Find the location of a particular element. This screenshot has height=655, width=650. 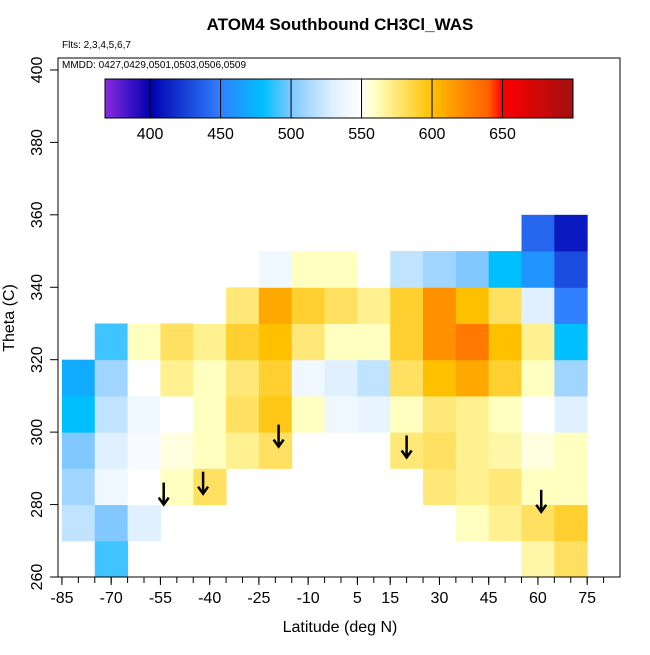

colorbar-tick-label: 450 is located at coordinates (220, 134).